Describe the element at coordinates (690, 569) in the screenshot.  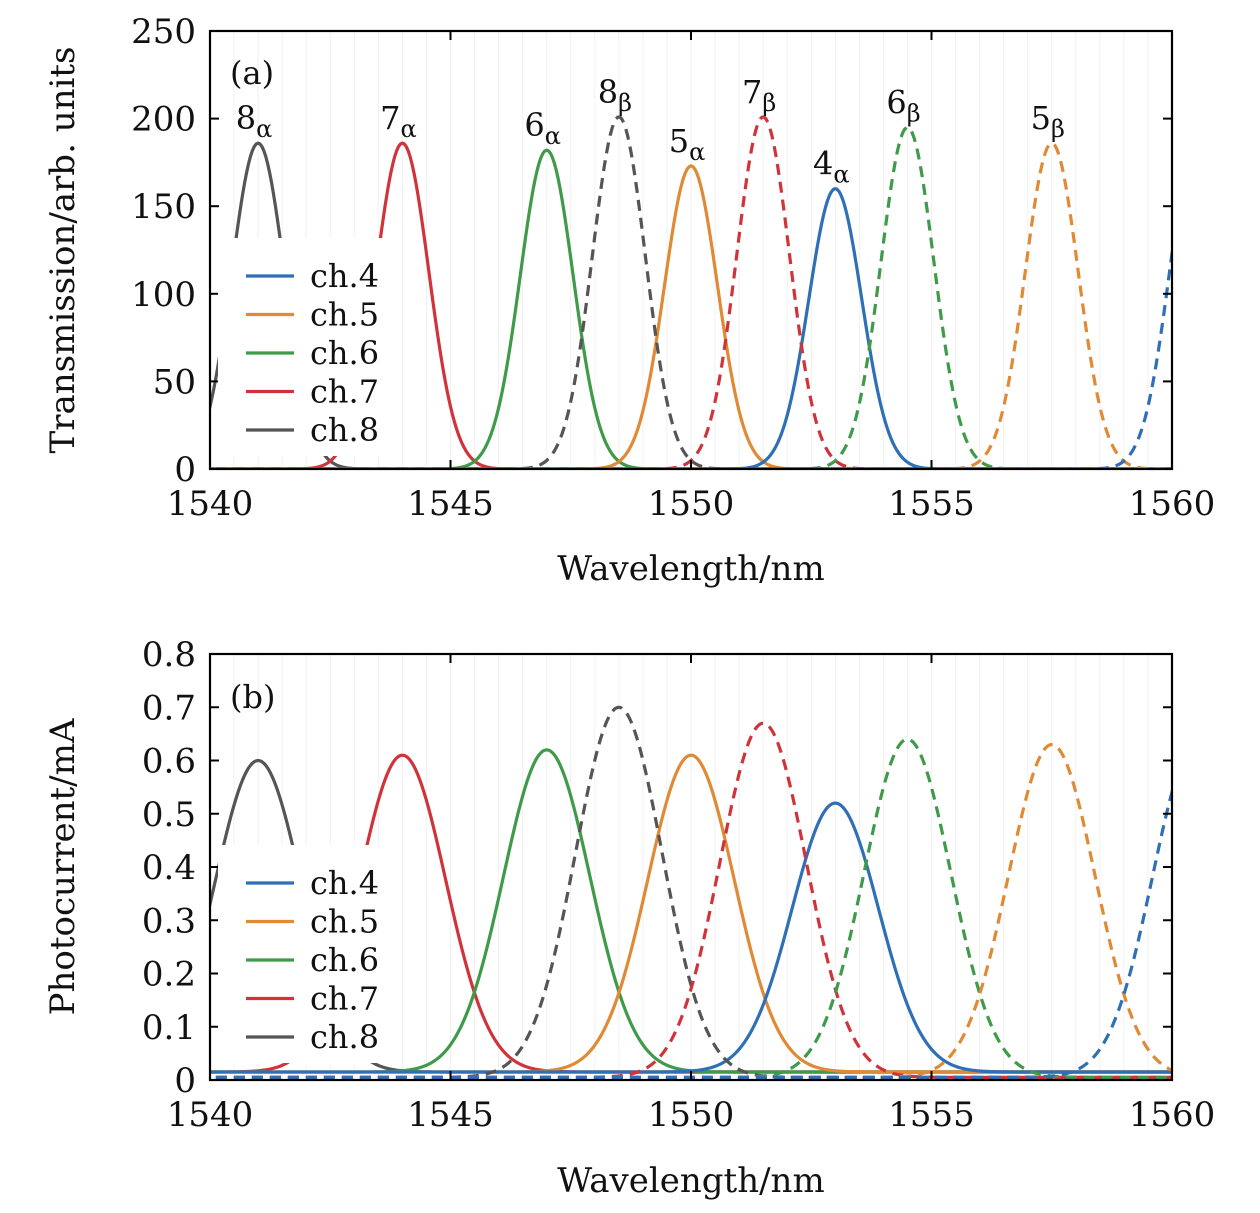
I see `panel-a-x-title: Wavelength/nm` at that location.